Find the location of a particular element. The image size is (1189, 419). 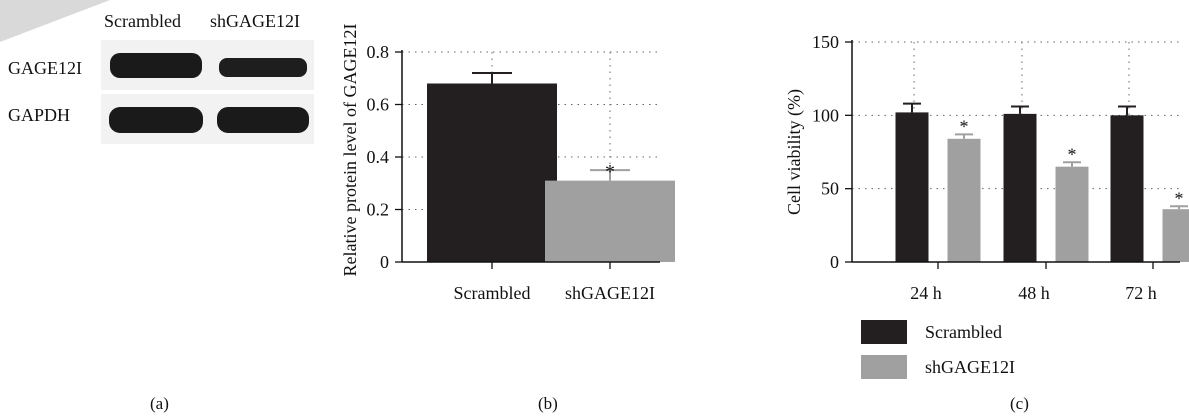

legend-swatch-shgage12i is located at coordinates (884, 367).